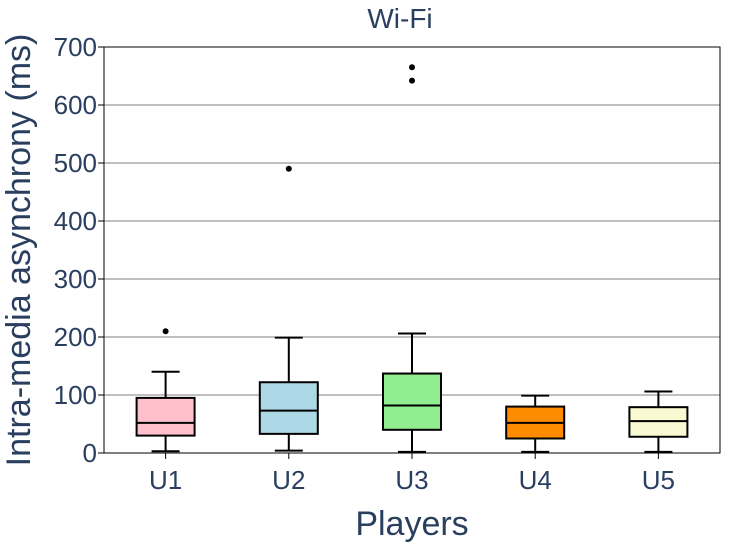 The image size is (736, 548). What do you see at coordinates (165, 390) in the screenshot?
I see `box-u1` at bounding box center [165, 390].